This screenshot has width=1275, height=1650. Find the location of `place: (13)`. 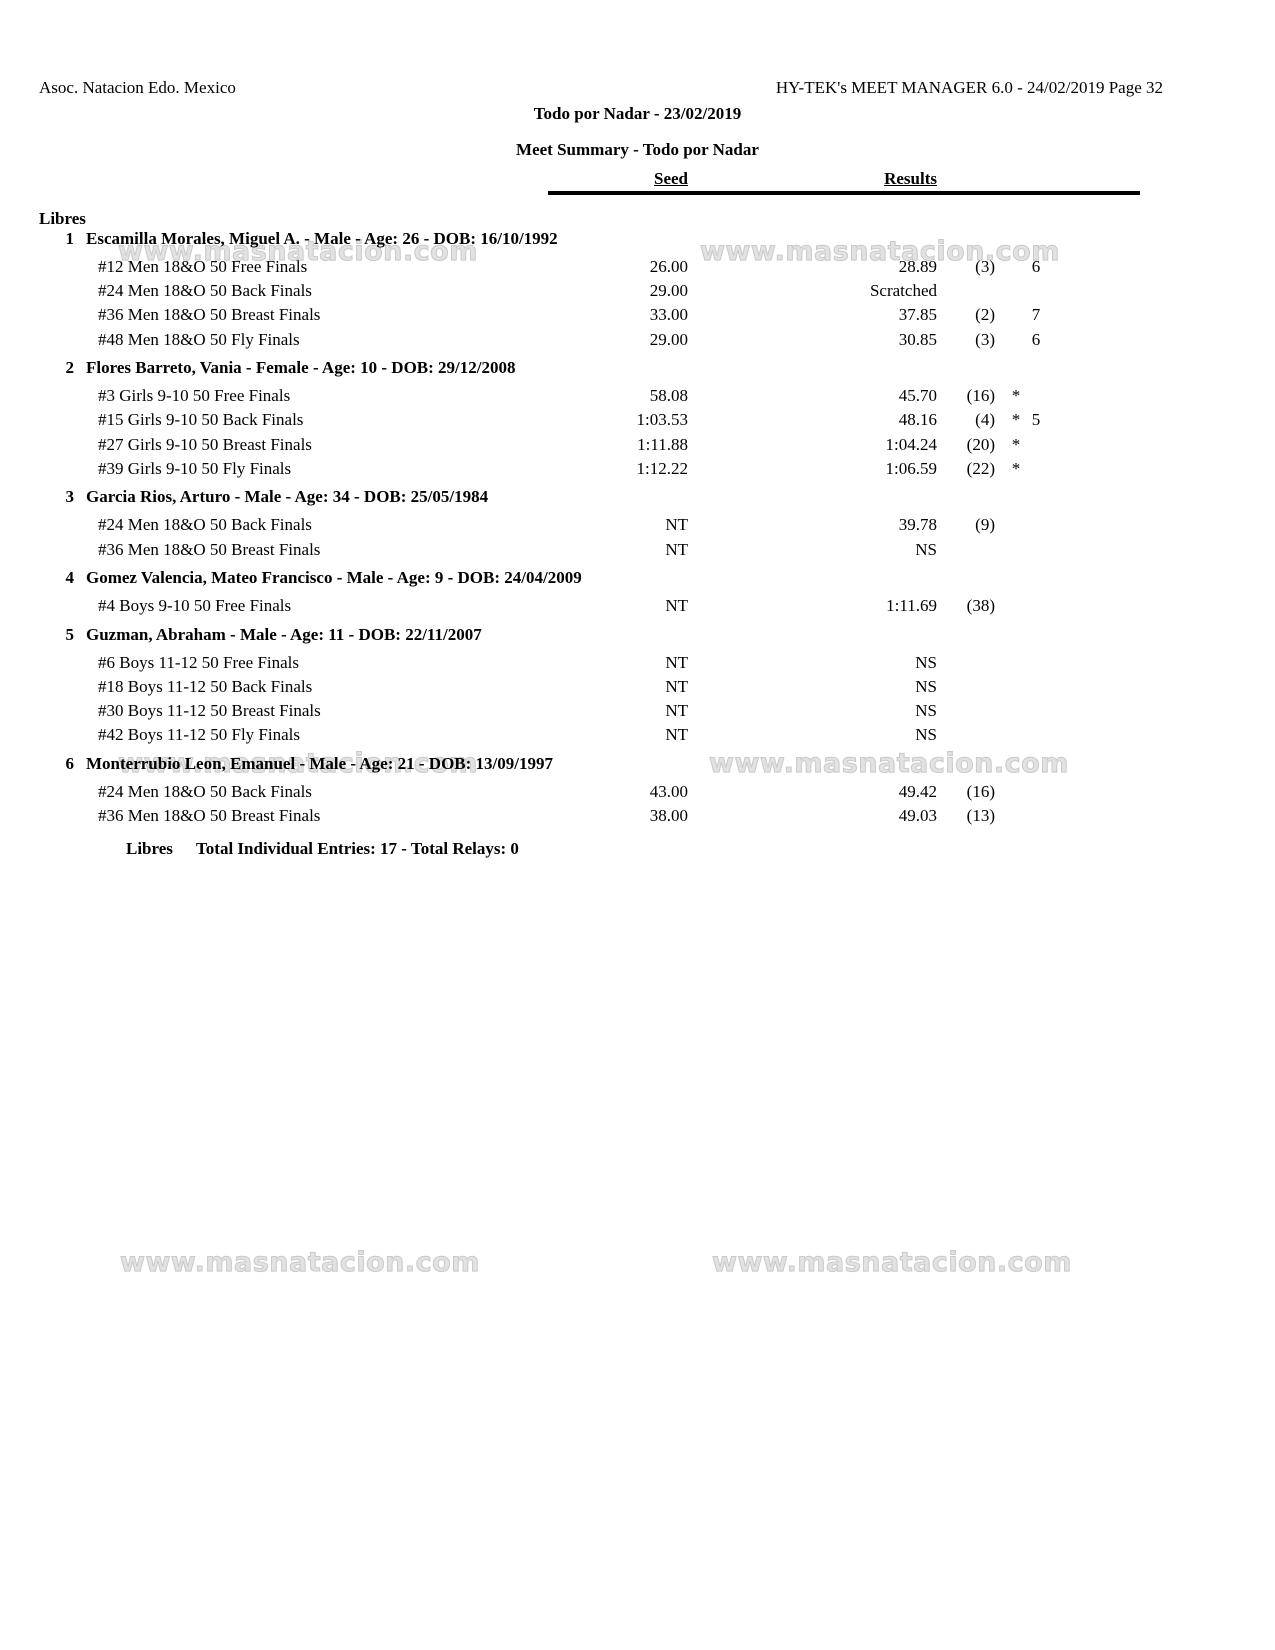

place: (13) is located at coordinates (980, 815).